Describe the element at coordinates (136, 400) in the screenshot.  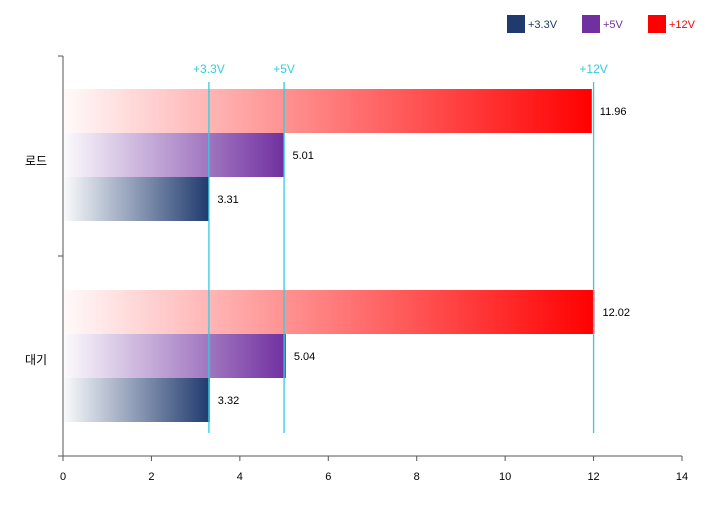
I see `bar-+3.3V-대기` at that location.